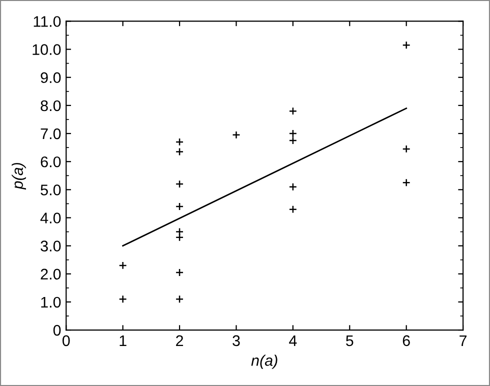  I want to click on x-tick-label: 2, so click(180, 340).